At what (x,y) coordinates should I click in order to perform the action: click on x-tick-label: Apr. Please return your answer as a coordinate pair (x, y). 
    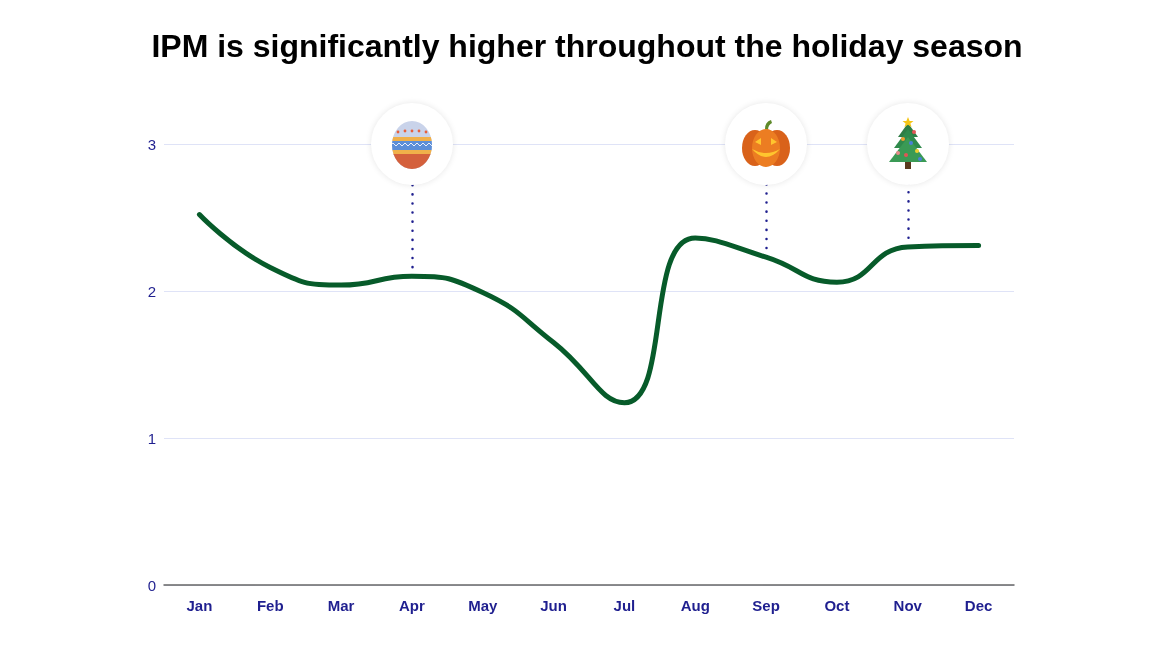
    Looking at the image, I should click on (411, 605).